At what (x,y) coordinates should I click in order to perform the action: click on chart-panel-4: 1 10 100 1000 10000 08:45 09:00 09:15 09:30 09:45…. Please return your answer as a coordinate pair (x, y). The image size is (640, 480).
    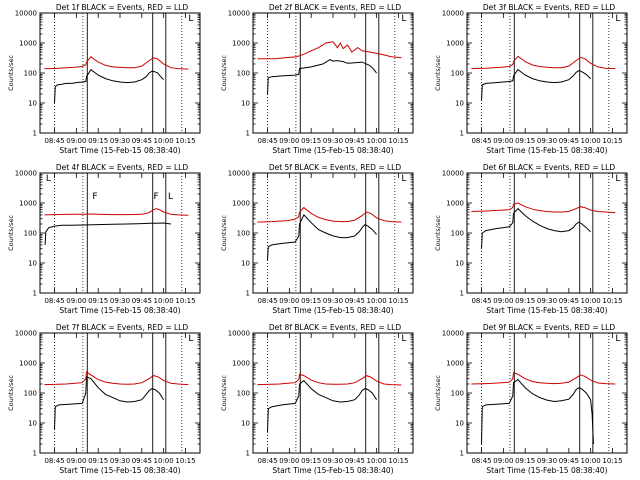
    Looking at the image, I should click on (104, 239).